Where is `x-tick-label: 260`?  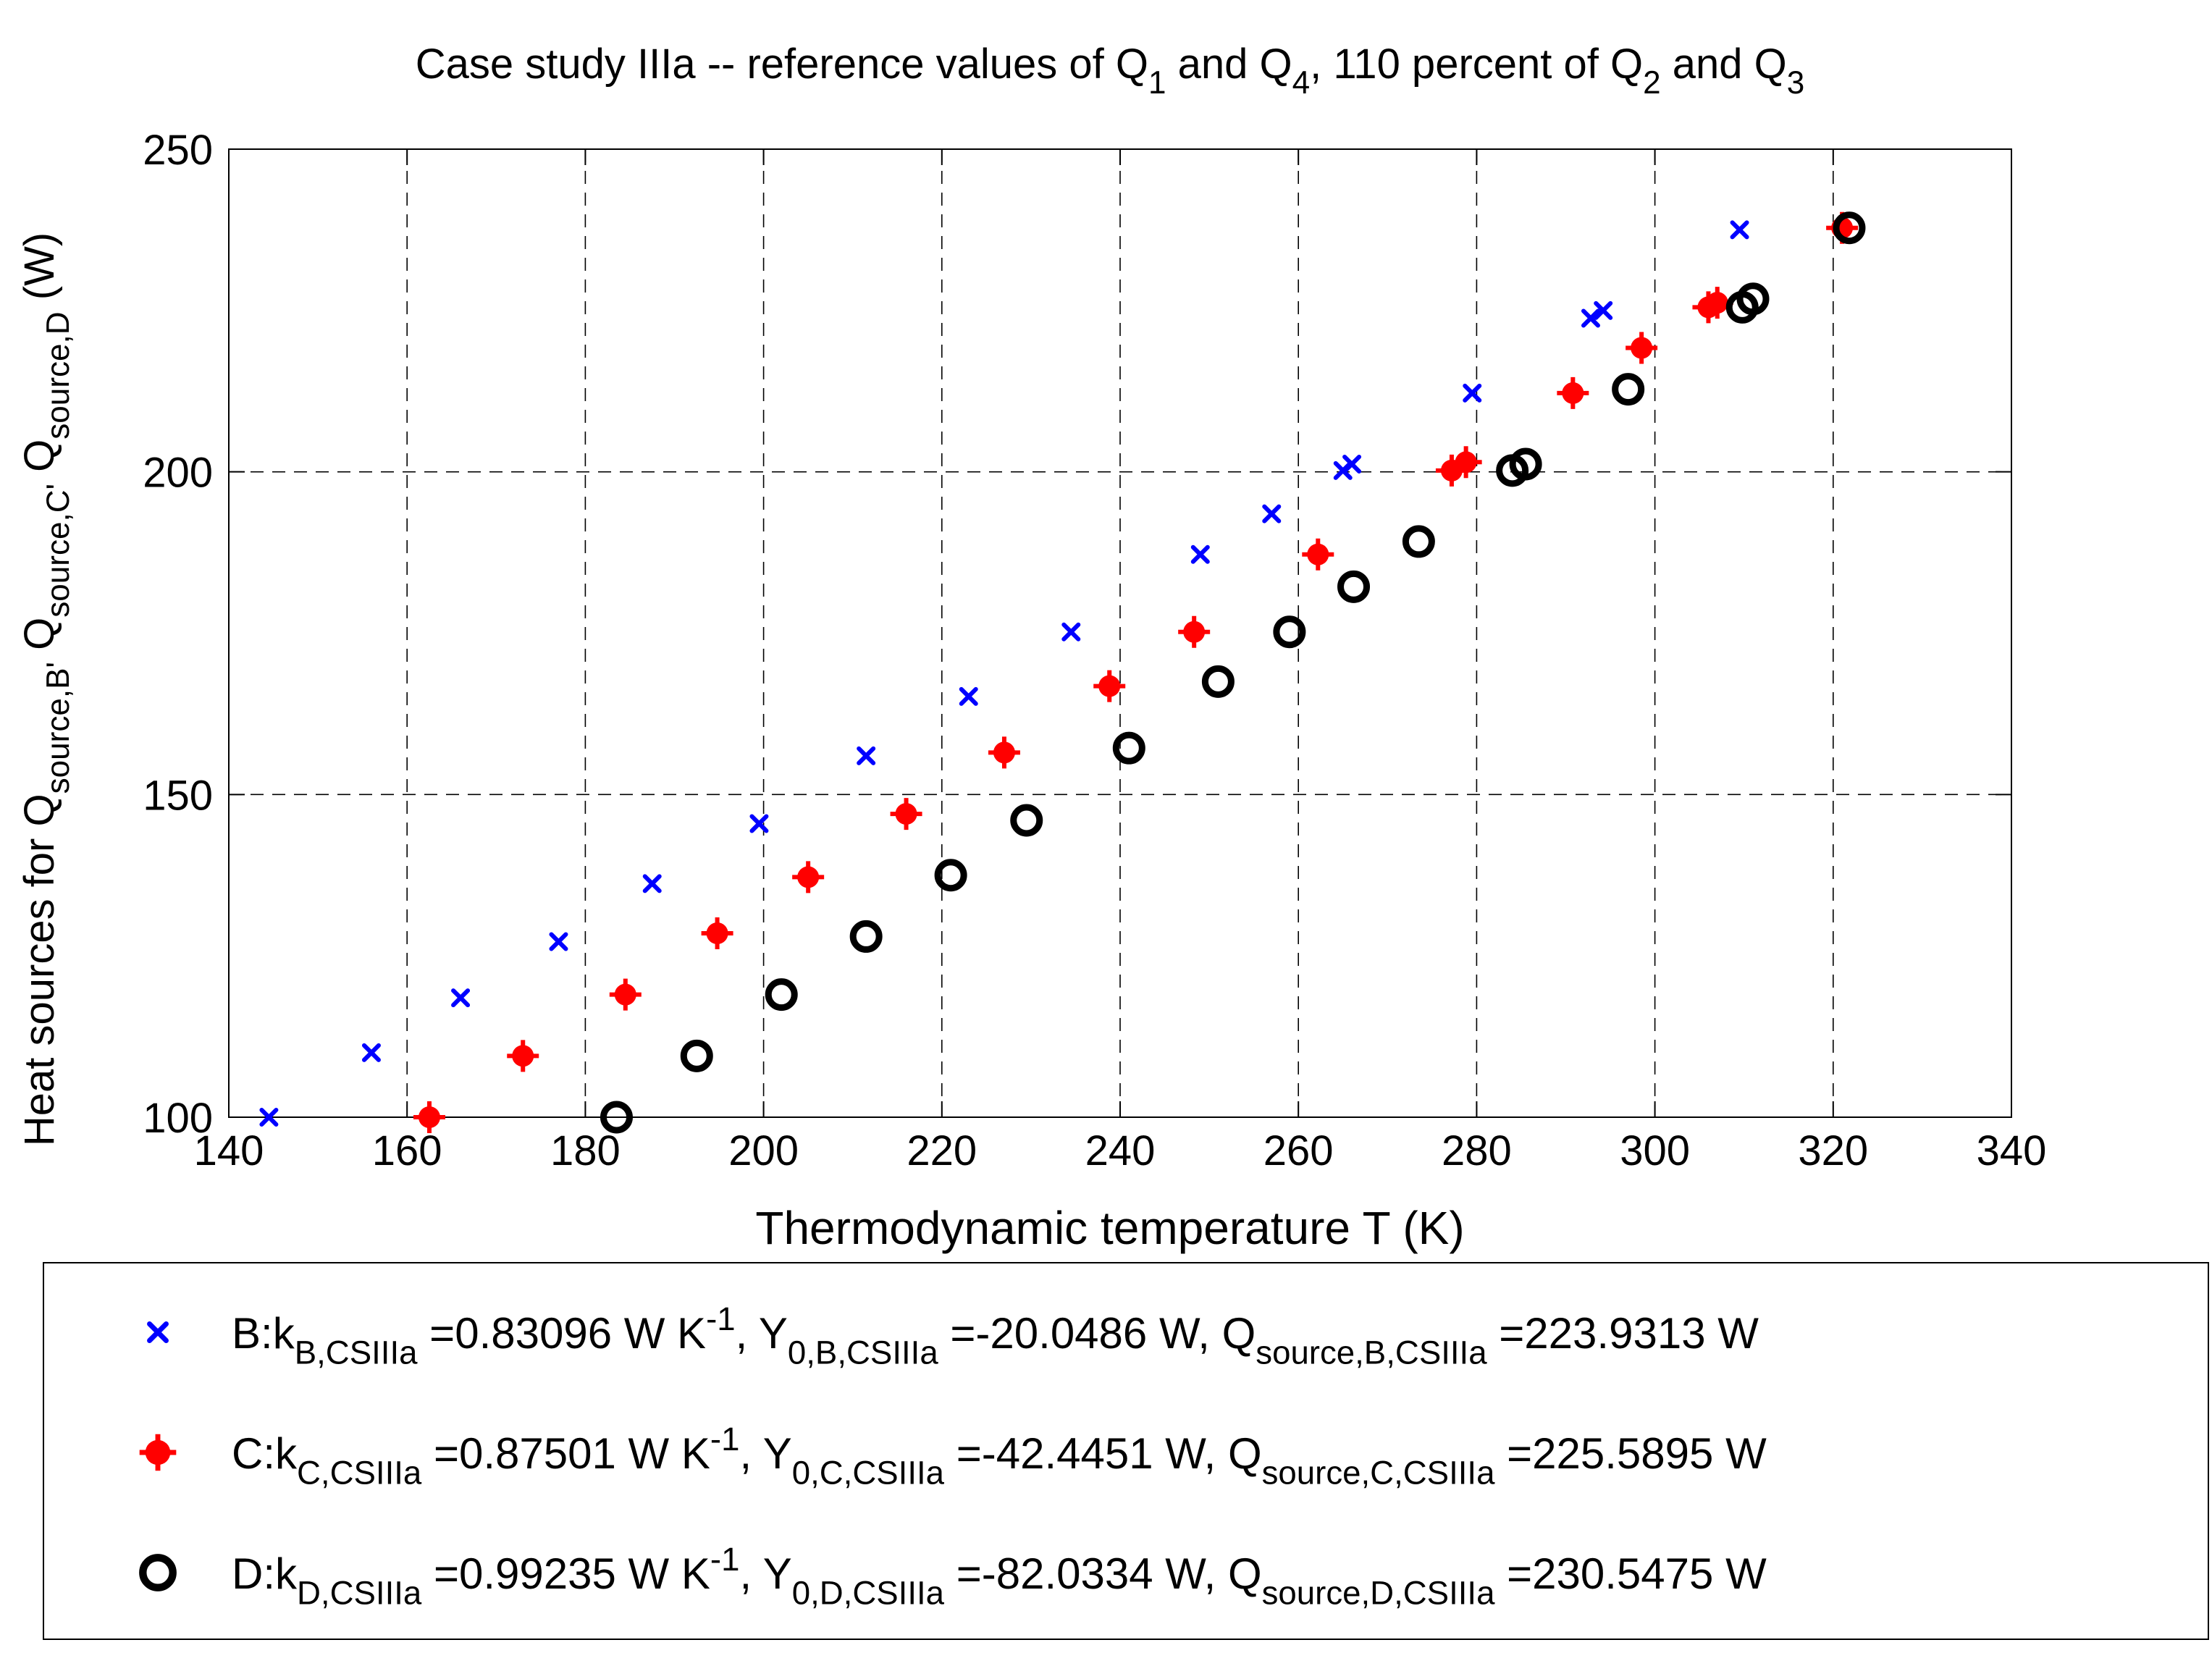 x-tick-label: 260 is located at coordinates (1299, 1150).